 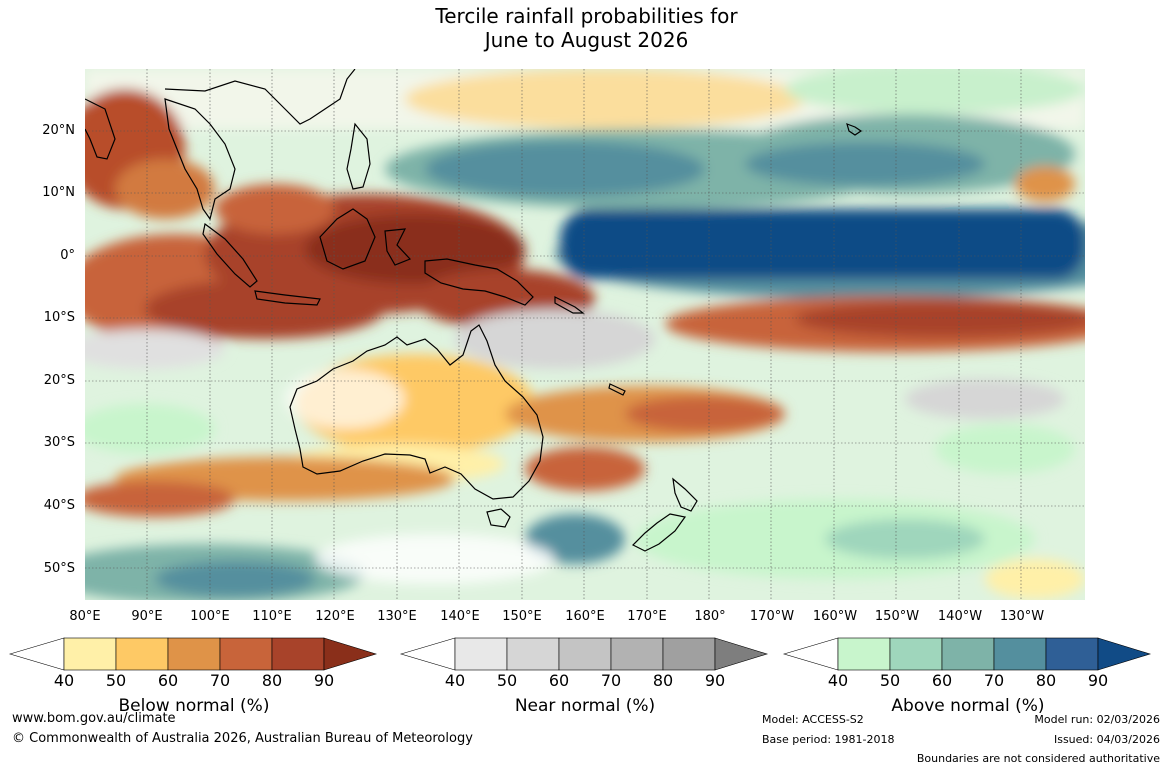 What do you see at coordinates (960, 616) in the screenshot?
I see `lon-label-140w: 140°W` at bounding box center [960, 616].